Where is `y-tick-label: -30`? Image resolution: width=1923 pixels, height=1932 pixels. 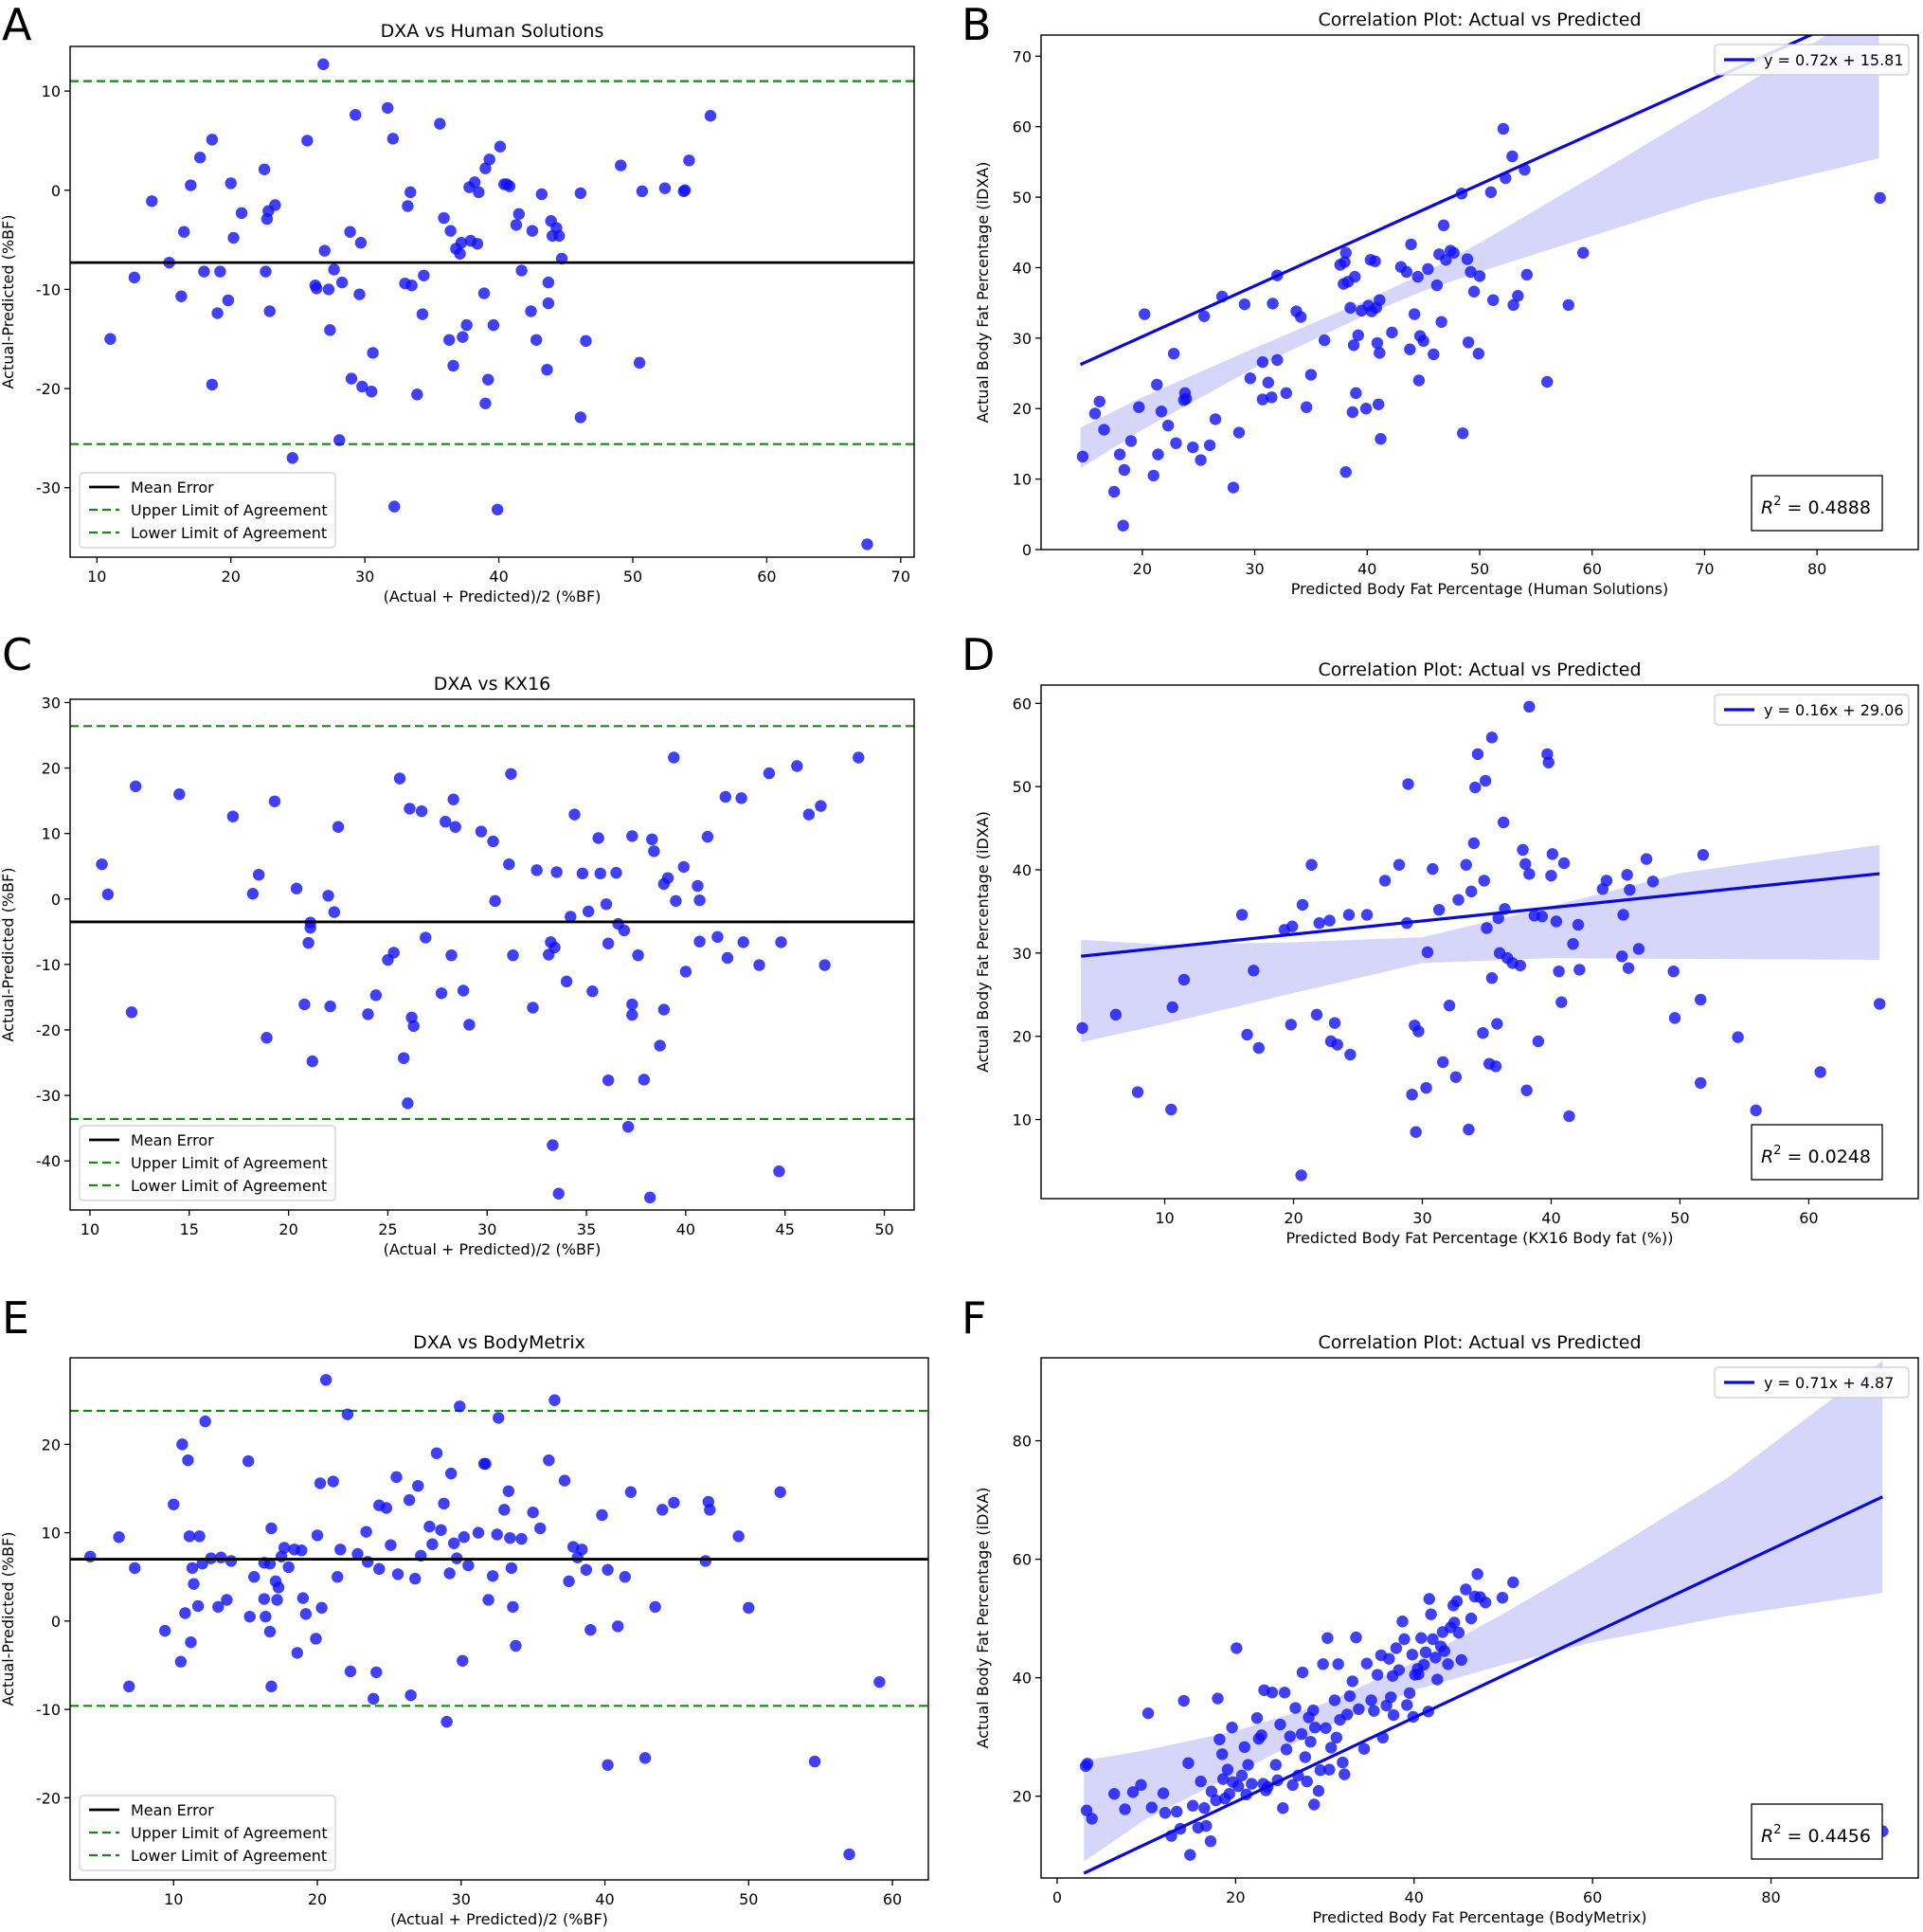 y-tick-label: -30 is located at coordinates (49, 1096).